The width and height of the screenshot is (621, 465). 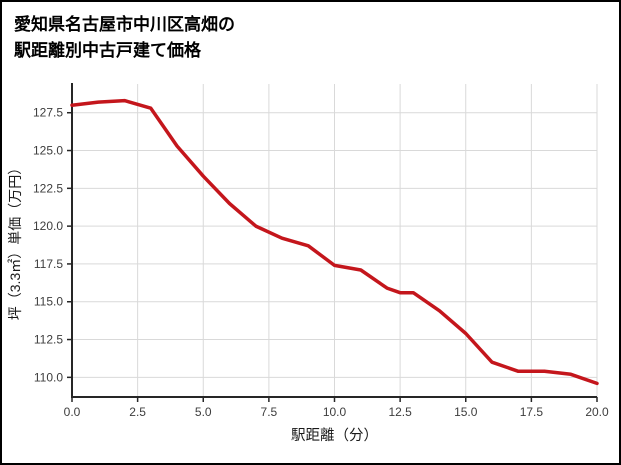 I want to click on y-tick-label: 115.0, so click(x=48, y=302).